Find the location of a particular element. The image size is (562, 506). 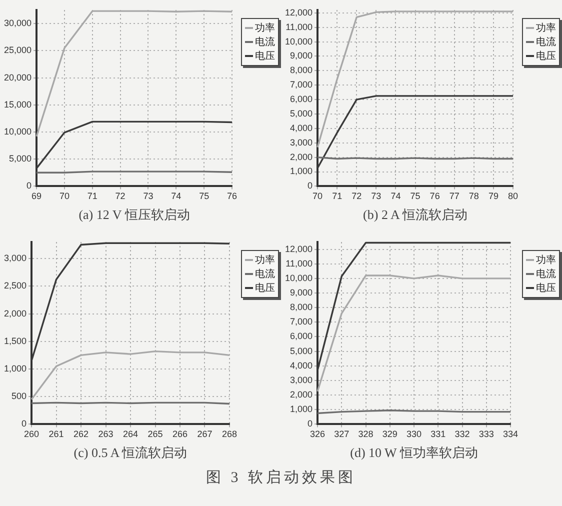

x-tick-label: 79 is located at coordinates (493, 196).